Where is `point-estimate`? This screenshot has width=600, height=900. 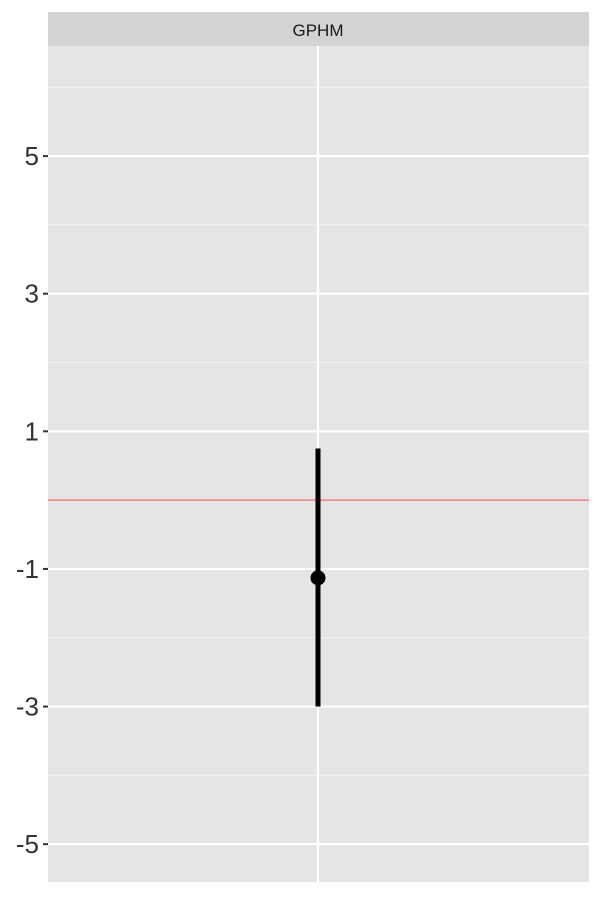 point-estimate is located at coordinates (318, 578).